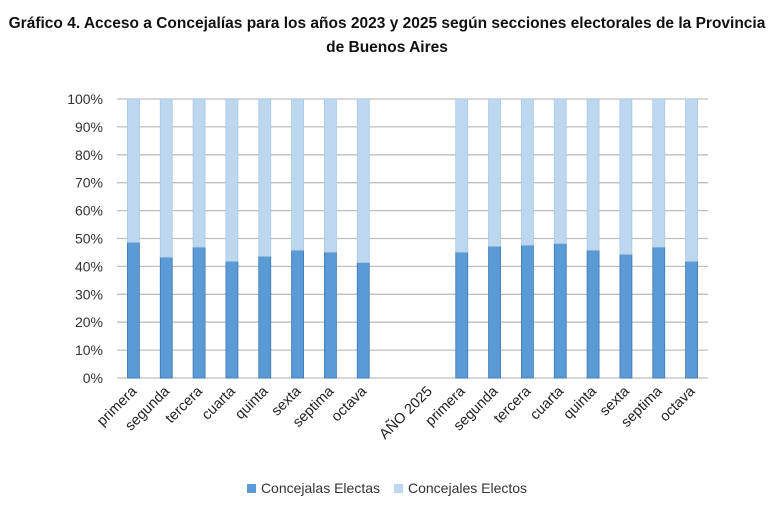 The height and width of the screenshot is (517, 774). I want to click on y-tick-label: 0%, so click(93, 378).